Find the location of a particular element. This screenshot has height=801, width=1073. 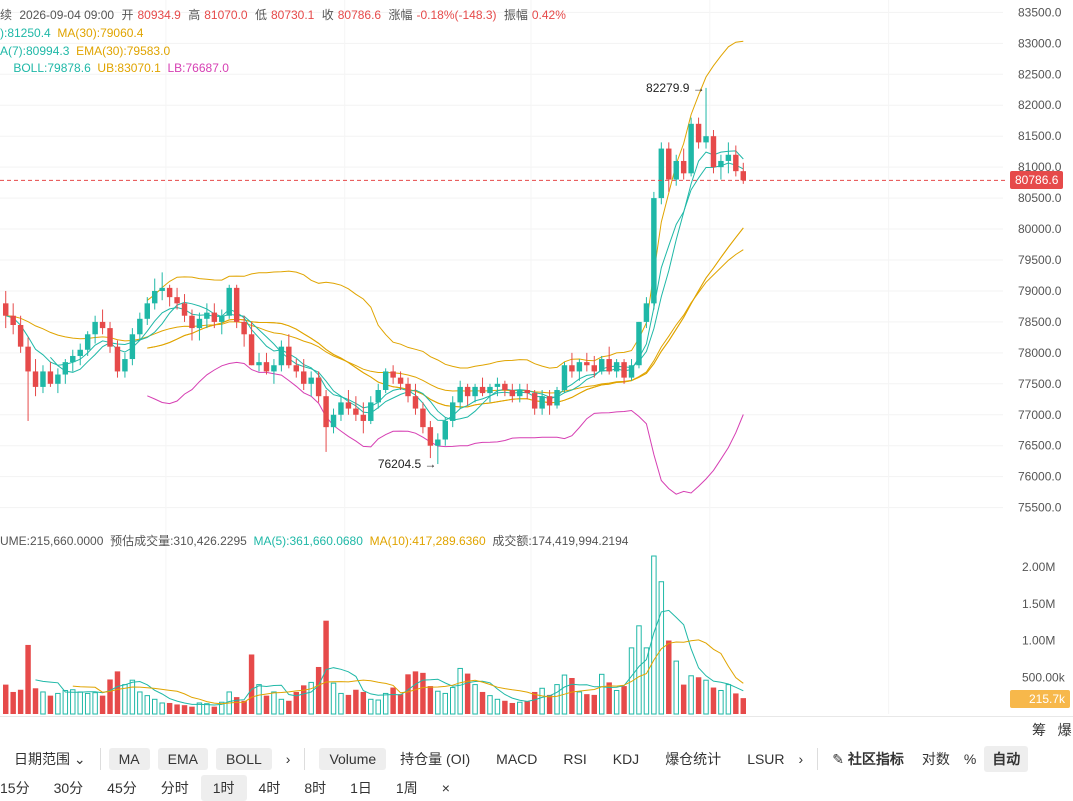

percent-scale-button: % is located at coordinates (970, 759).